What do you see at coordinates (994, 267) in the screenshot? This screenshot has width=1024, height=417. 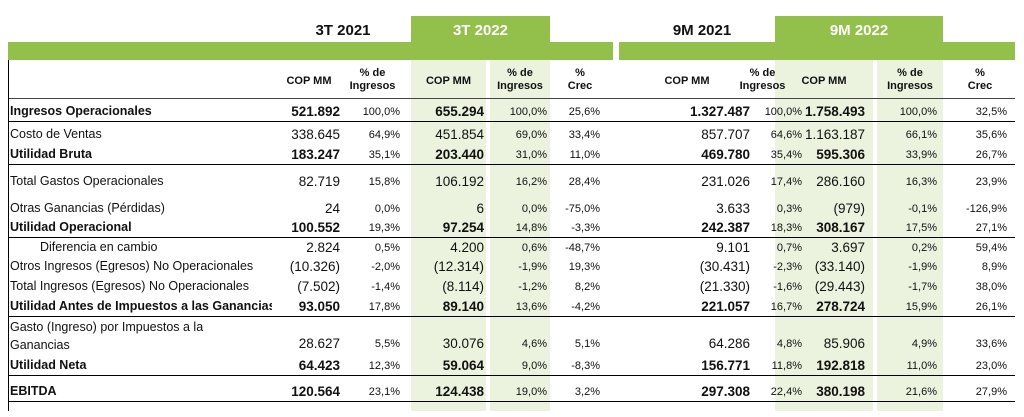 I see `cell-value: 8,9%` at bounding box center [994, 267].